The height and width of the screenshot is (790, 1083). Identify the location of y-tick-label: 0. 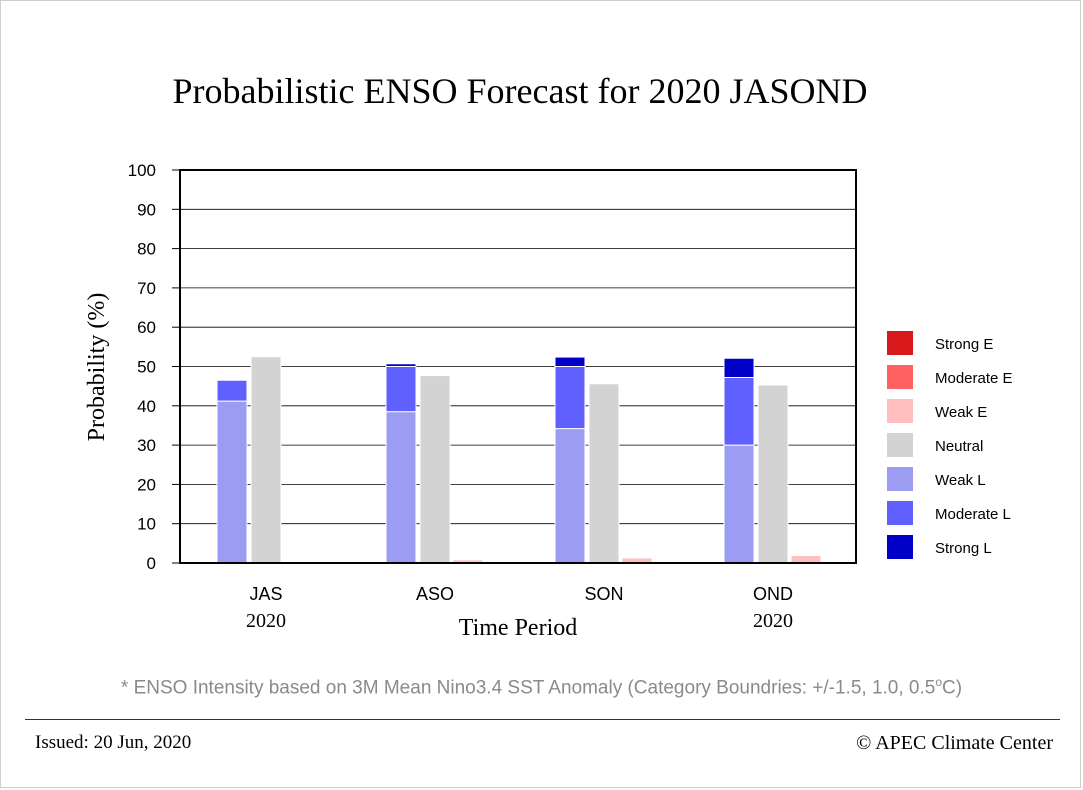
(151, 563).